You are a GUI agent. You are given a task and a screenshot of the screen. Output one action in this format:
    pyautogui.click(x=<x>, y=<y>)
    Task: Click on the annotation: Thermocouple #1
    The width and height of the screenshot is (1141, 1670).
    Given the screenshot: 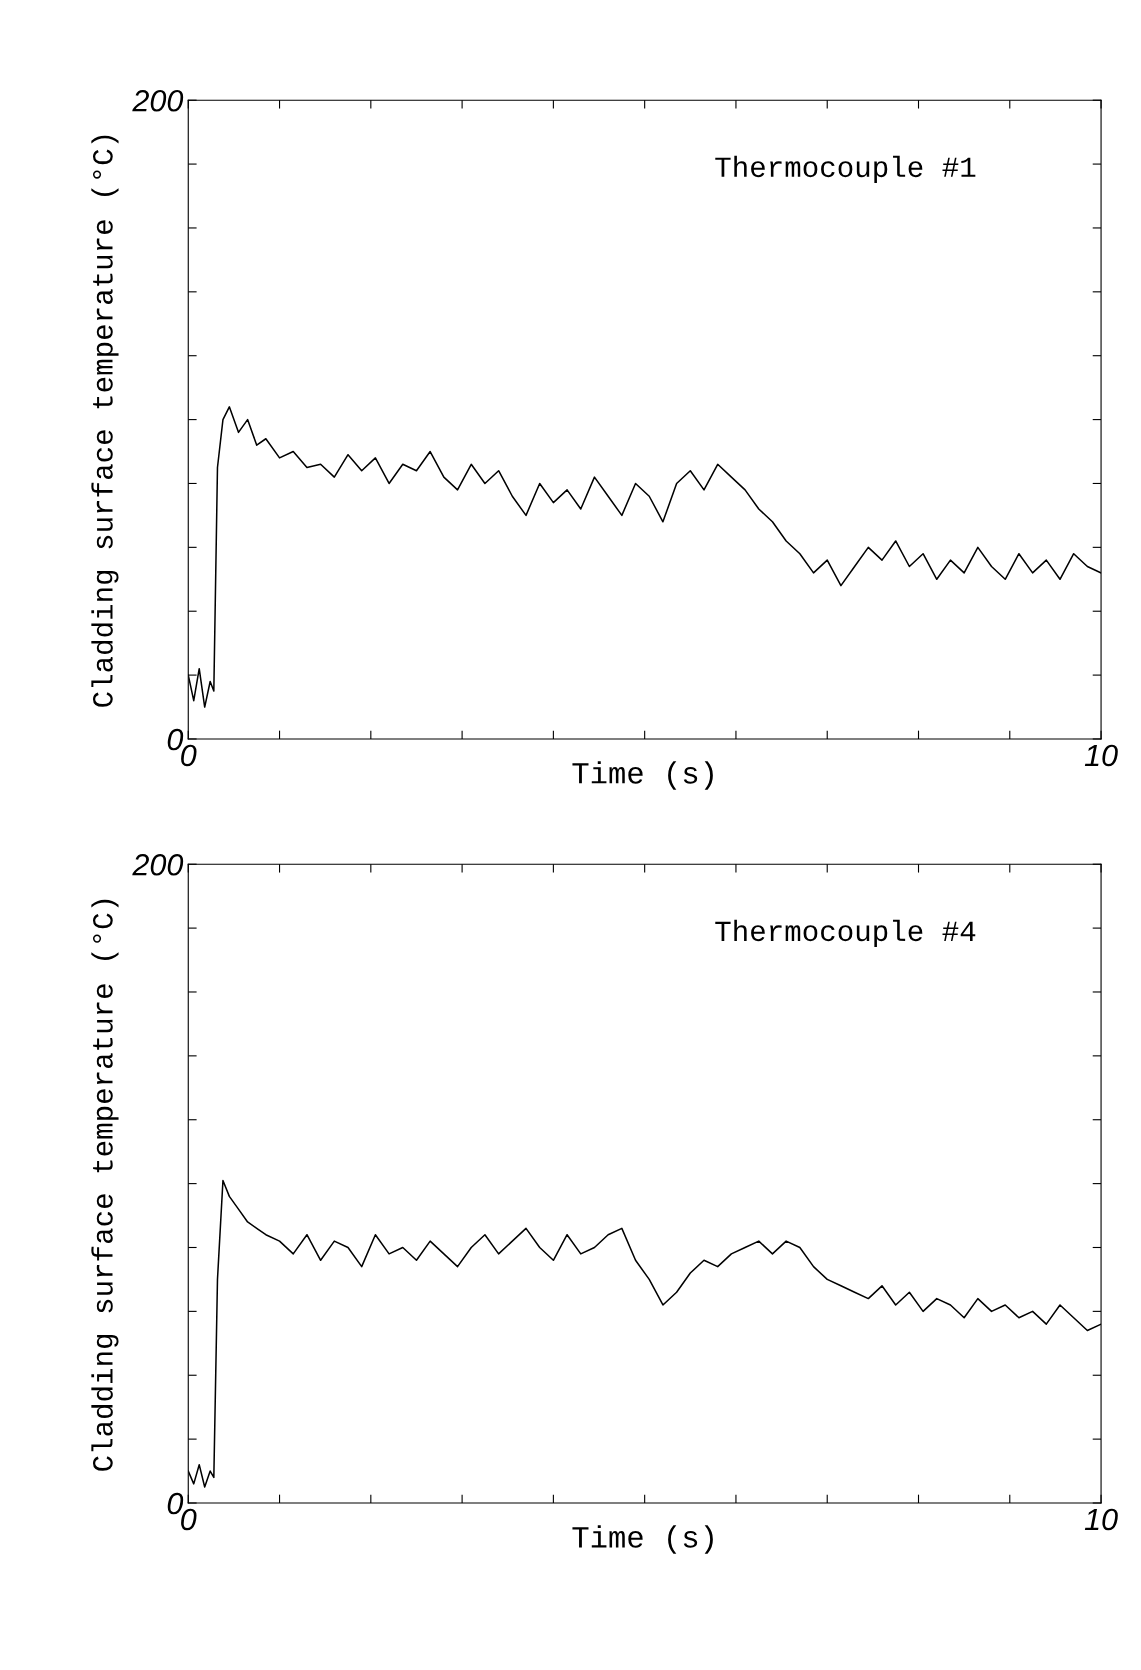 What is the action you would take?
    pyautogui.click(x=845, y=169)
    